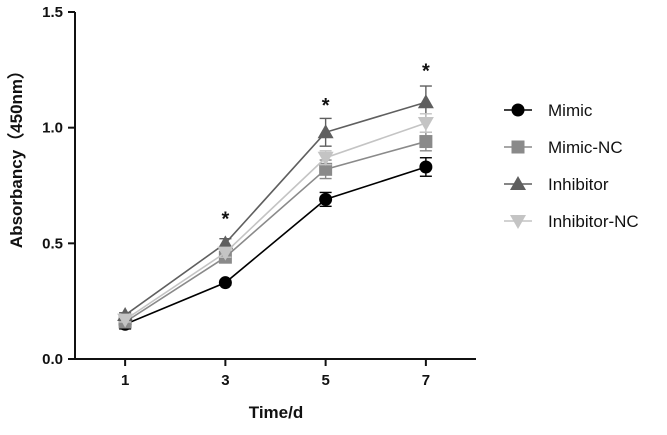  What do you see at coordinates (571, 166) in the screenshot?
I see `legend: Mimic Mimic-NC Inhibitor Inhibitor-NC` at bounding box center [571, 166].